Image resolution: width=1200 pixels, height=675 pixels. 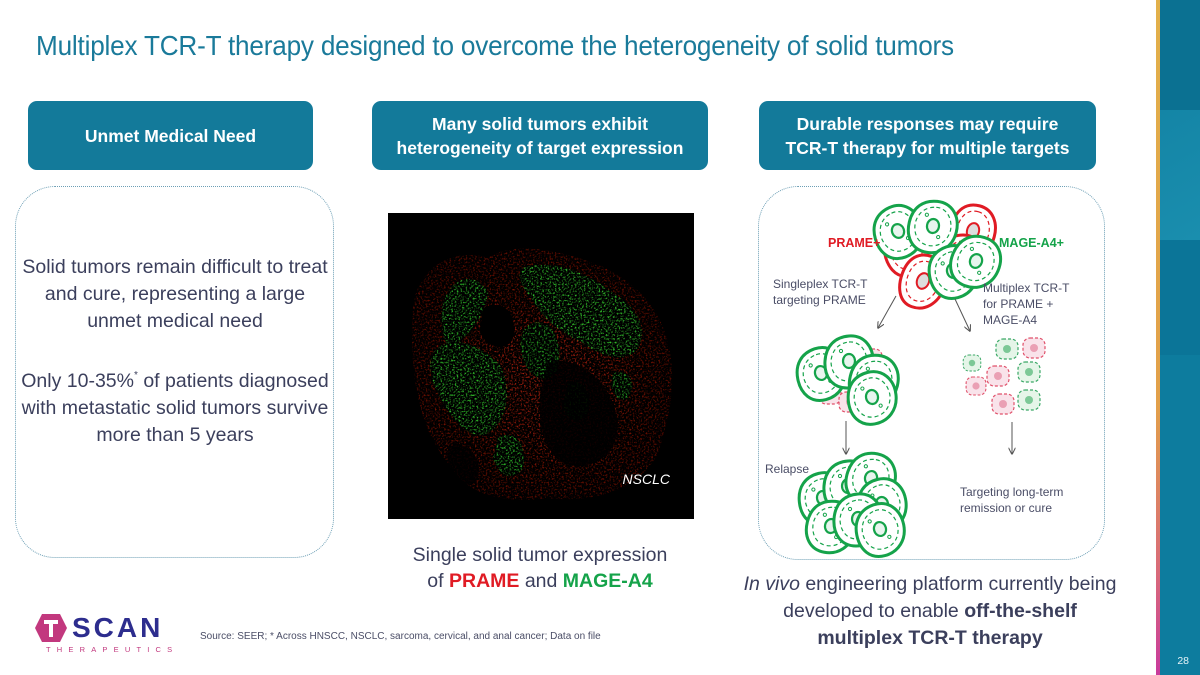 I want to click on mage-a4-positive-label: MAGE-A4+, so click(x=1031, y=243).